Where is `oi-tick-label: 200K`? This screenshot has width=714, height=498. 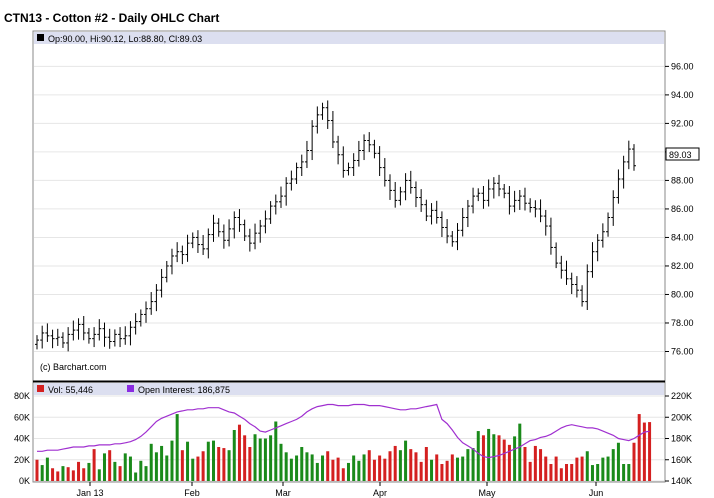 oi-tick-label: 200K is located at coordinates (681, 417).